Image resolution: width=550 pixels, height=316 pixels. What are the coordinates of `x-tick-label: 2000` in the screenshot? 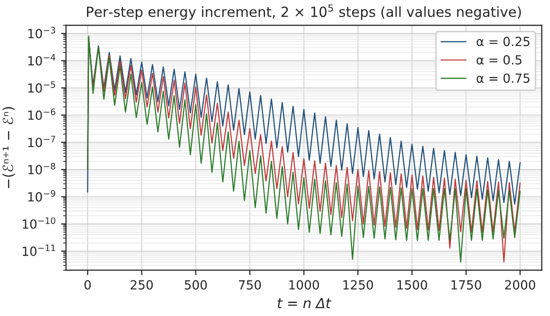 It's located at (520, 285).